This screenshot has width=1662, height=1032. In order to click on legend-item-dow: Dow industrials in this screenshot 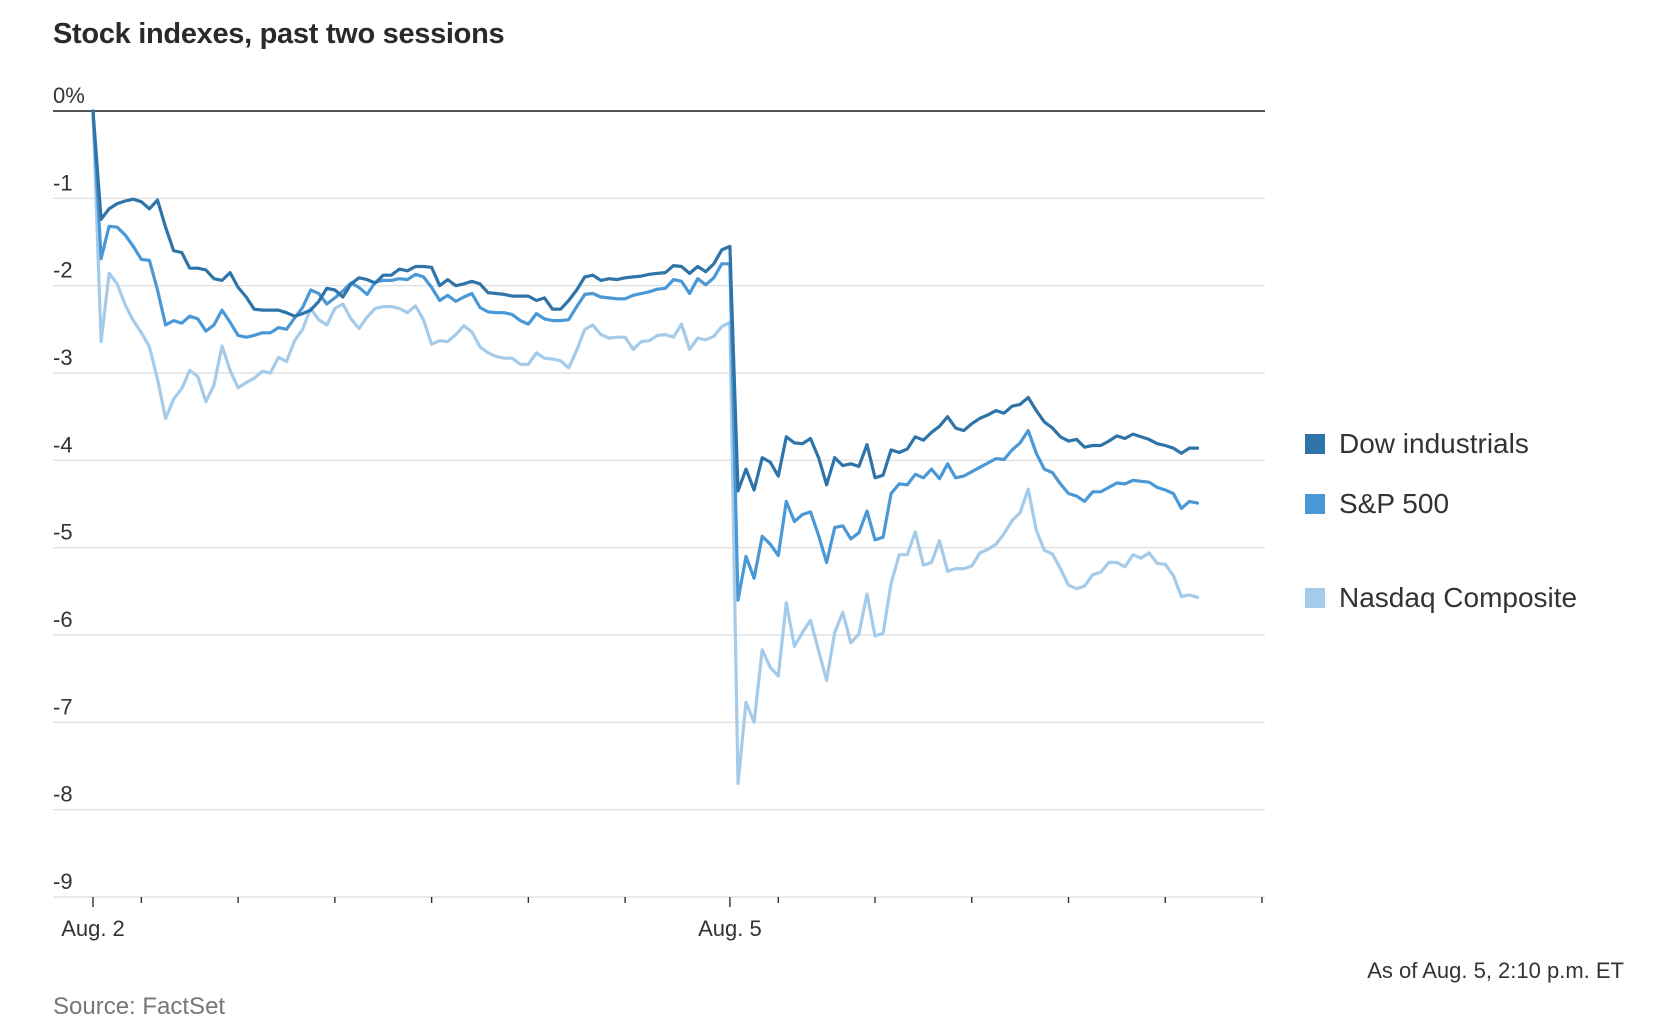, I will do `click(1417, 444)`.